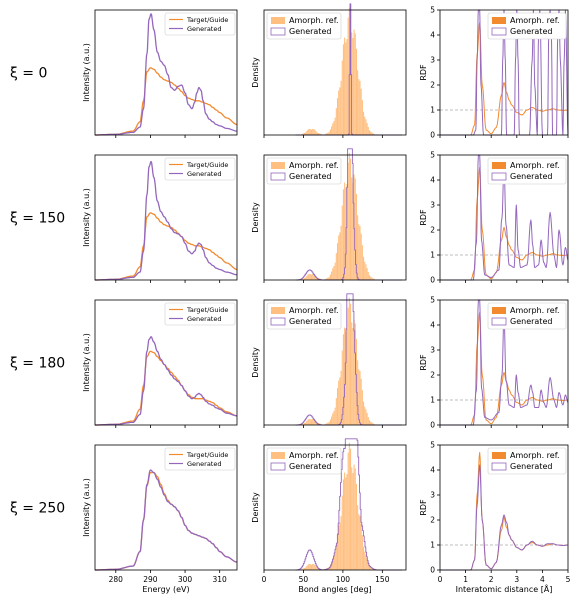 The image size is (581, 607). What do you see at coordinates (343, 579) in the screenshot?
I see `x-tick-label: 100` at bounding box center [343, 579].